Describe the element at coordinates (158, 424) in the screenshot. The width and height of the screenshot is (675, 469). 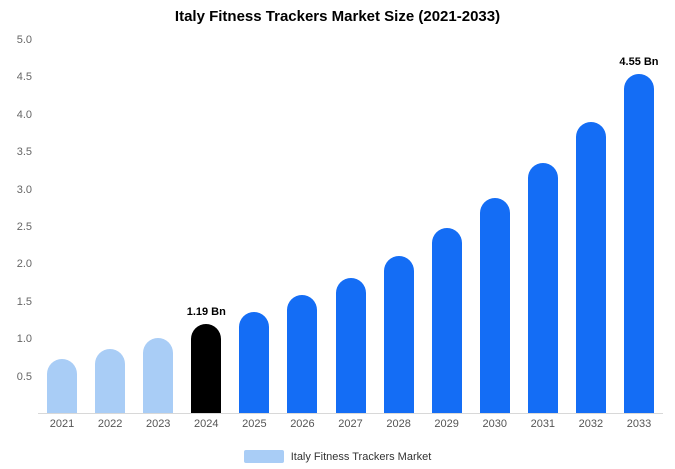
I see `x-tick-2023: 2023` at that location.